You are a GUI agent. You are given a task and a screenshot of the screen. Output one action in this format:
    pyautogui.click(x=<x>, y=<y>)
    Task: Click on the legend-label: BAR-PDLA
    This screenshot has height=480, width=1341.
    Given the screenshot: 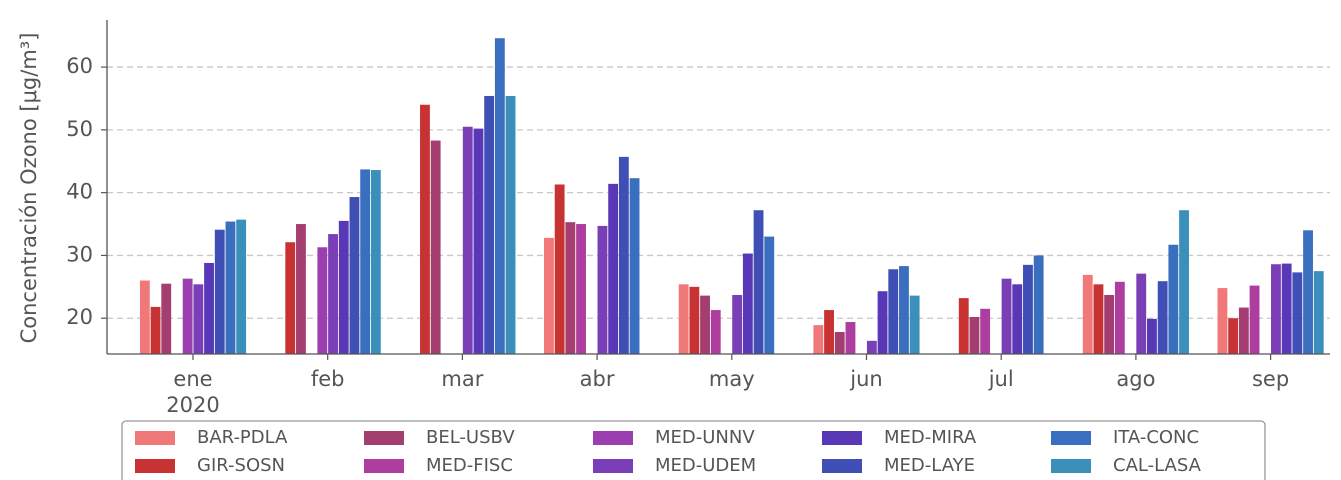 What is the action you would take?
    pyautogui.click(x=242, y=437)
    